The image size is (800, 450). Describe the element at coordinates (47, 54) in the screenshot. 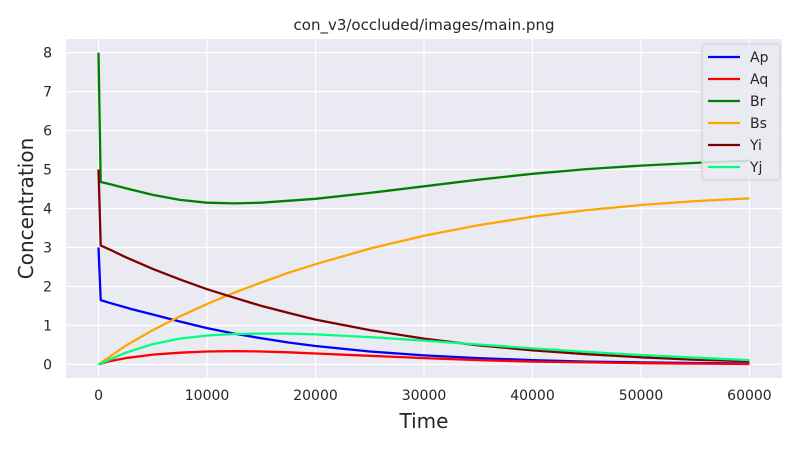

I see `y-tick-label: 8` at that location.